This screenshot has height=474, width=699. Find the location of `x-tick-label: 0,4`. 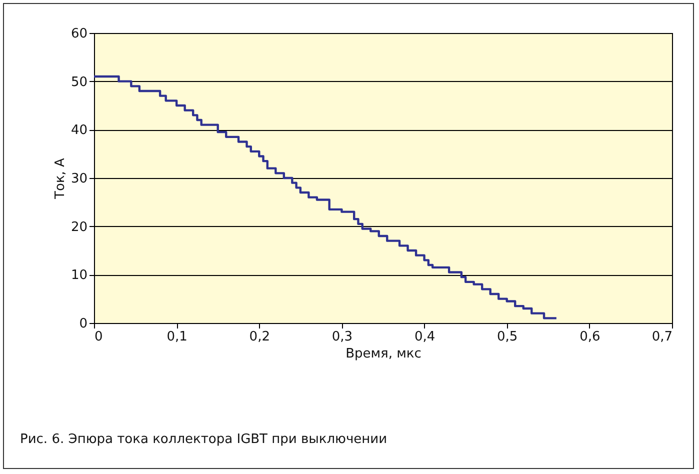

x-tick-label: 0,4 is located at coordinates (425, 337).